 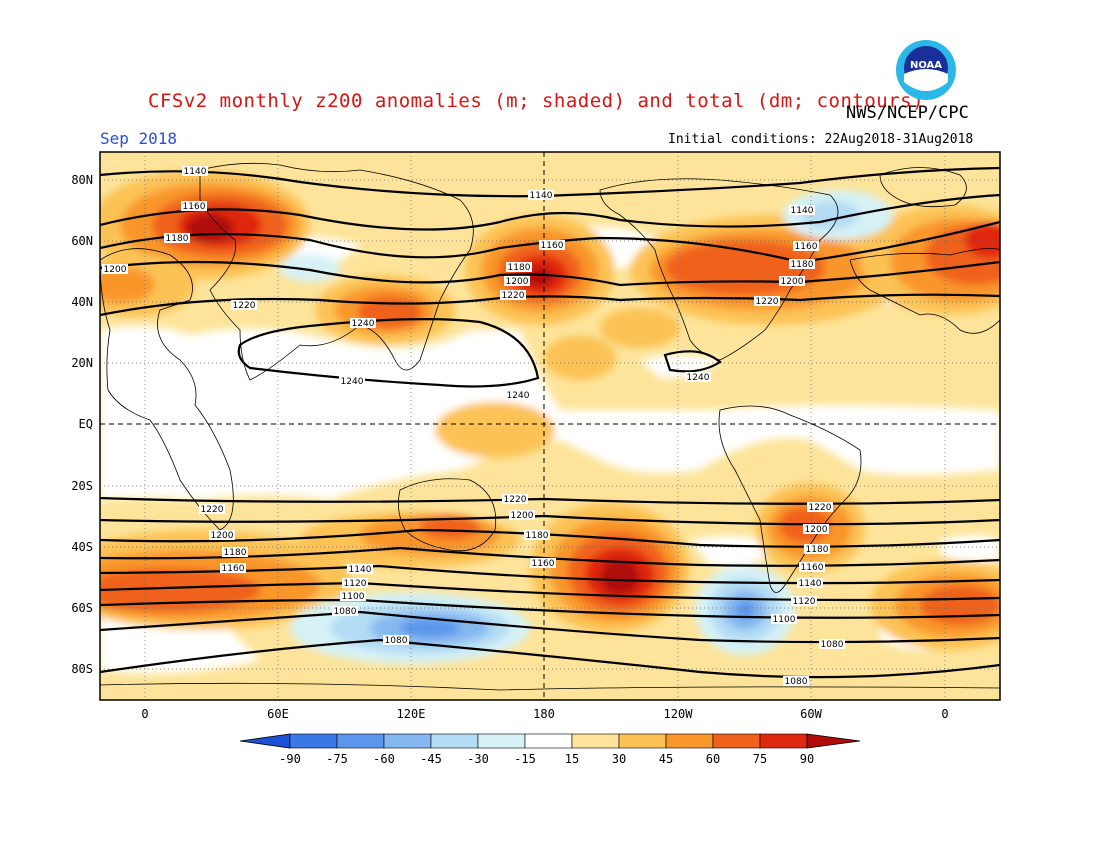 I want to click on contour-1240-n, so click(x=388, y=353).